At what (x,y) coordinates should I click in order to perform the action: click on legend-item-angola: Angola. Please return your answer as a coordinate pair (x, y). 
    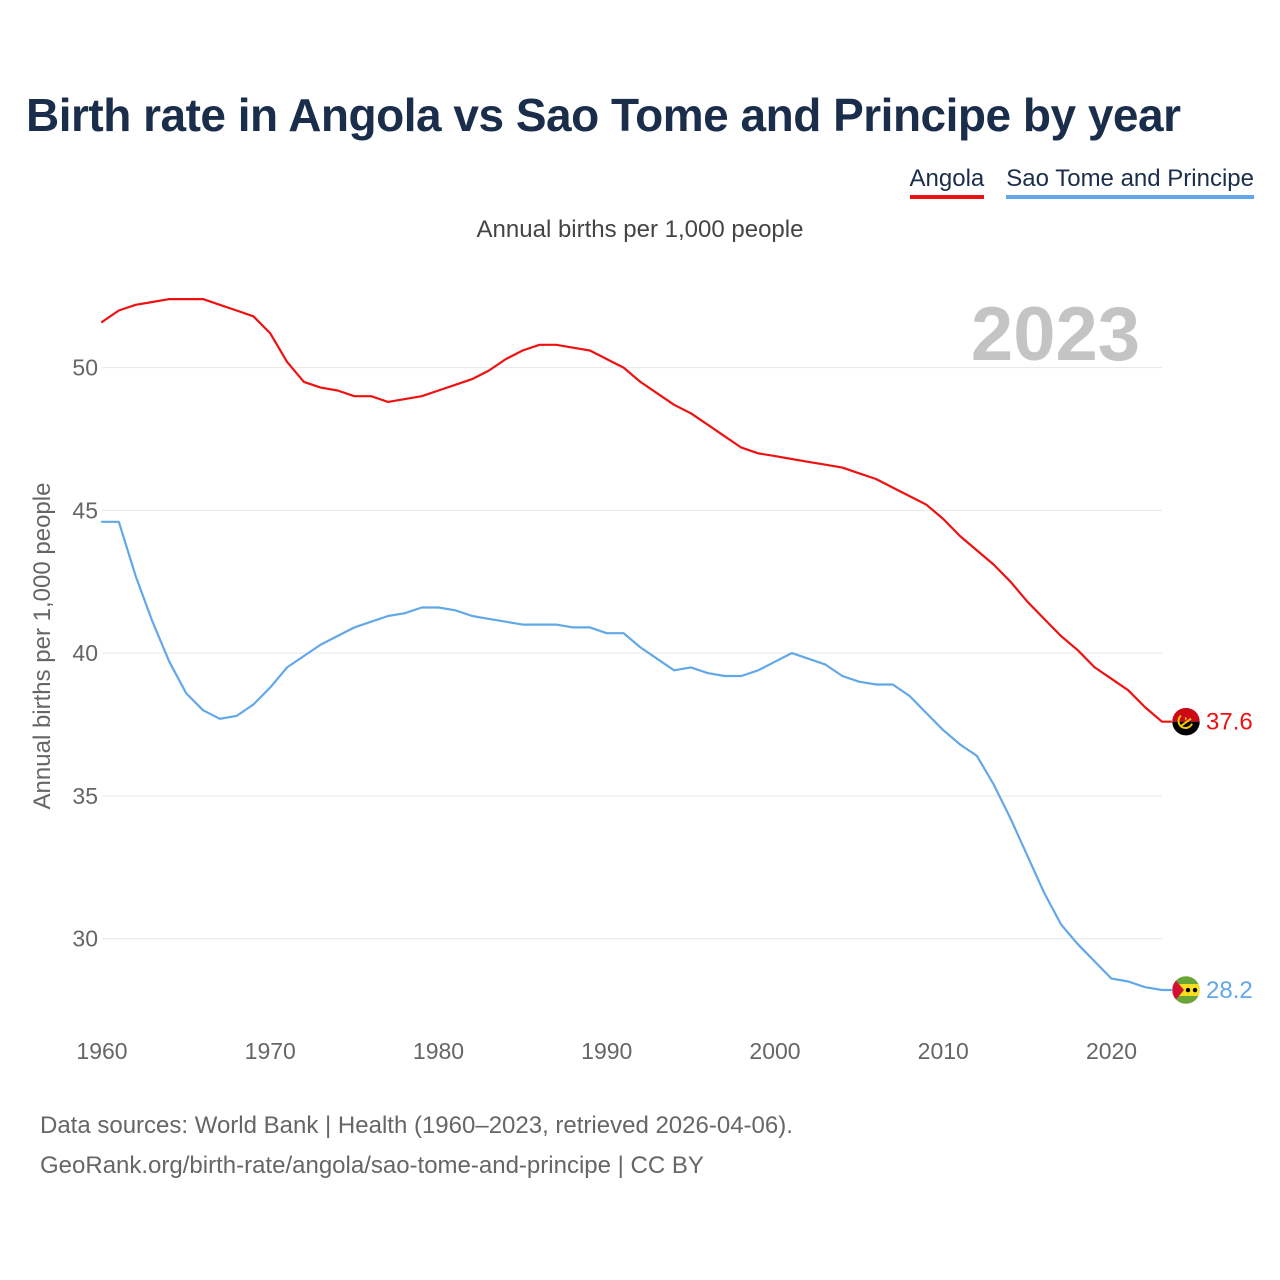
    Looking at the image, I should click on (947, 182).